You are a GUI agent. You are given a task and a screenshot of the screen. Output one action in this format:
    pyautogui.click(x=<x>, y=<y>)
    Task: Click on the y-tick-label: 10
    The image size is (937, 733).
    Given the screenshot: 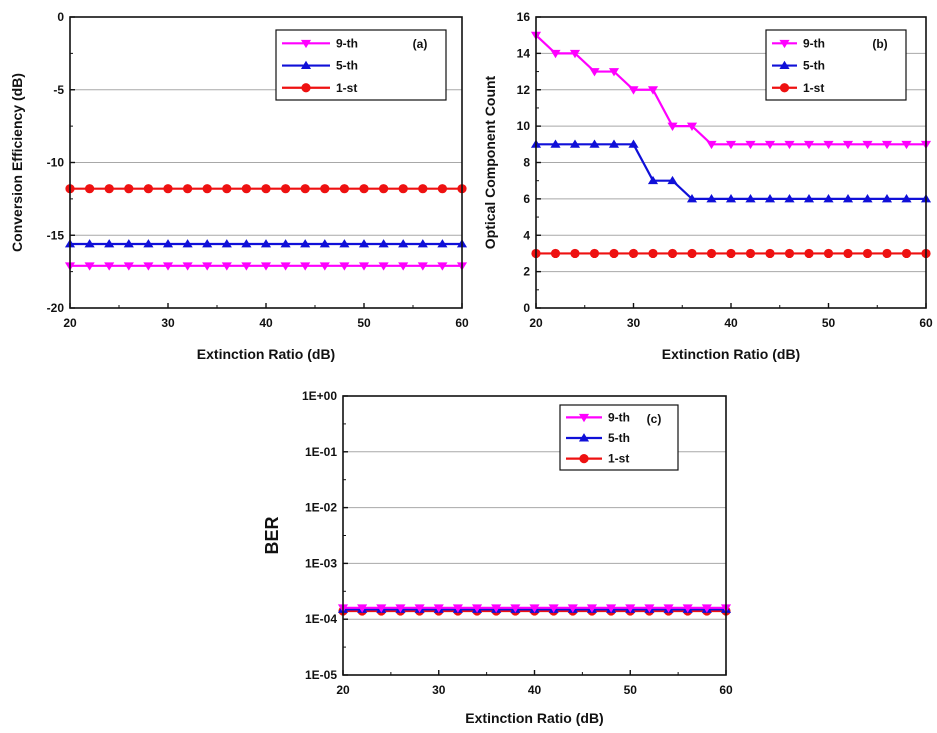 What is the action you would take?
    pyautogui.click(x=524, y=126)
    